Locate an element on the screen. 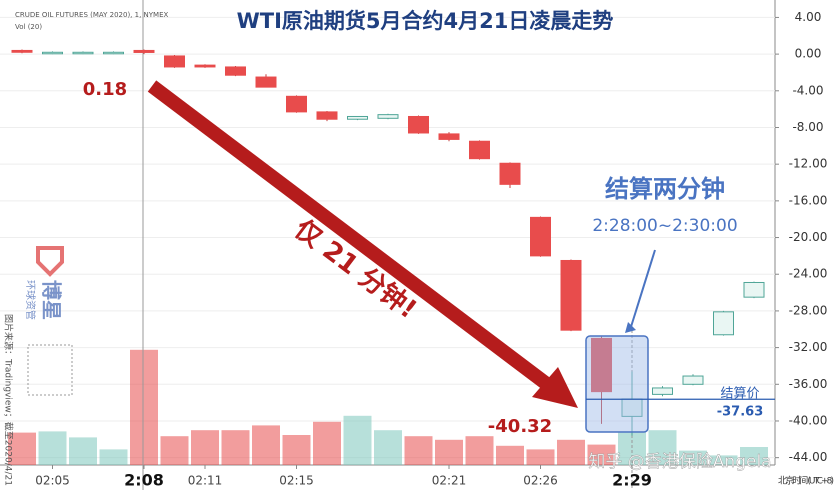 The width and height of the screenshot is (837, 504). y-tick-label: -4.00 is located at coordinates (807, 90).